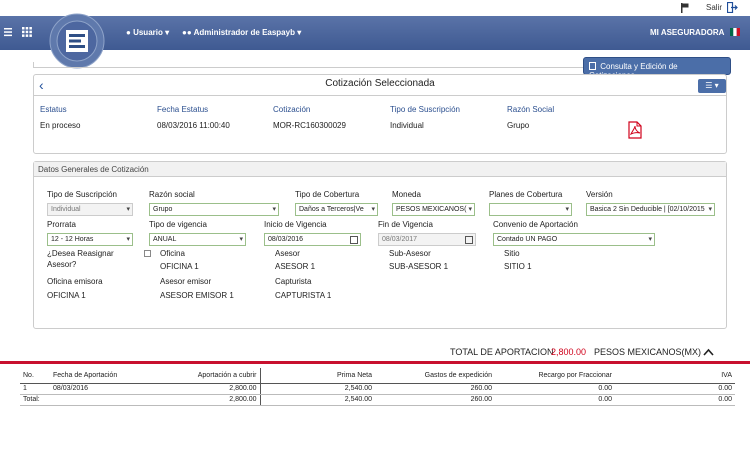 The width and height of the screenshot is (750, 461). What do you see at coordinates (435, 389) in the screenshot?
I see `cell-gastos: 260.00` at bounding box center [435, 389].